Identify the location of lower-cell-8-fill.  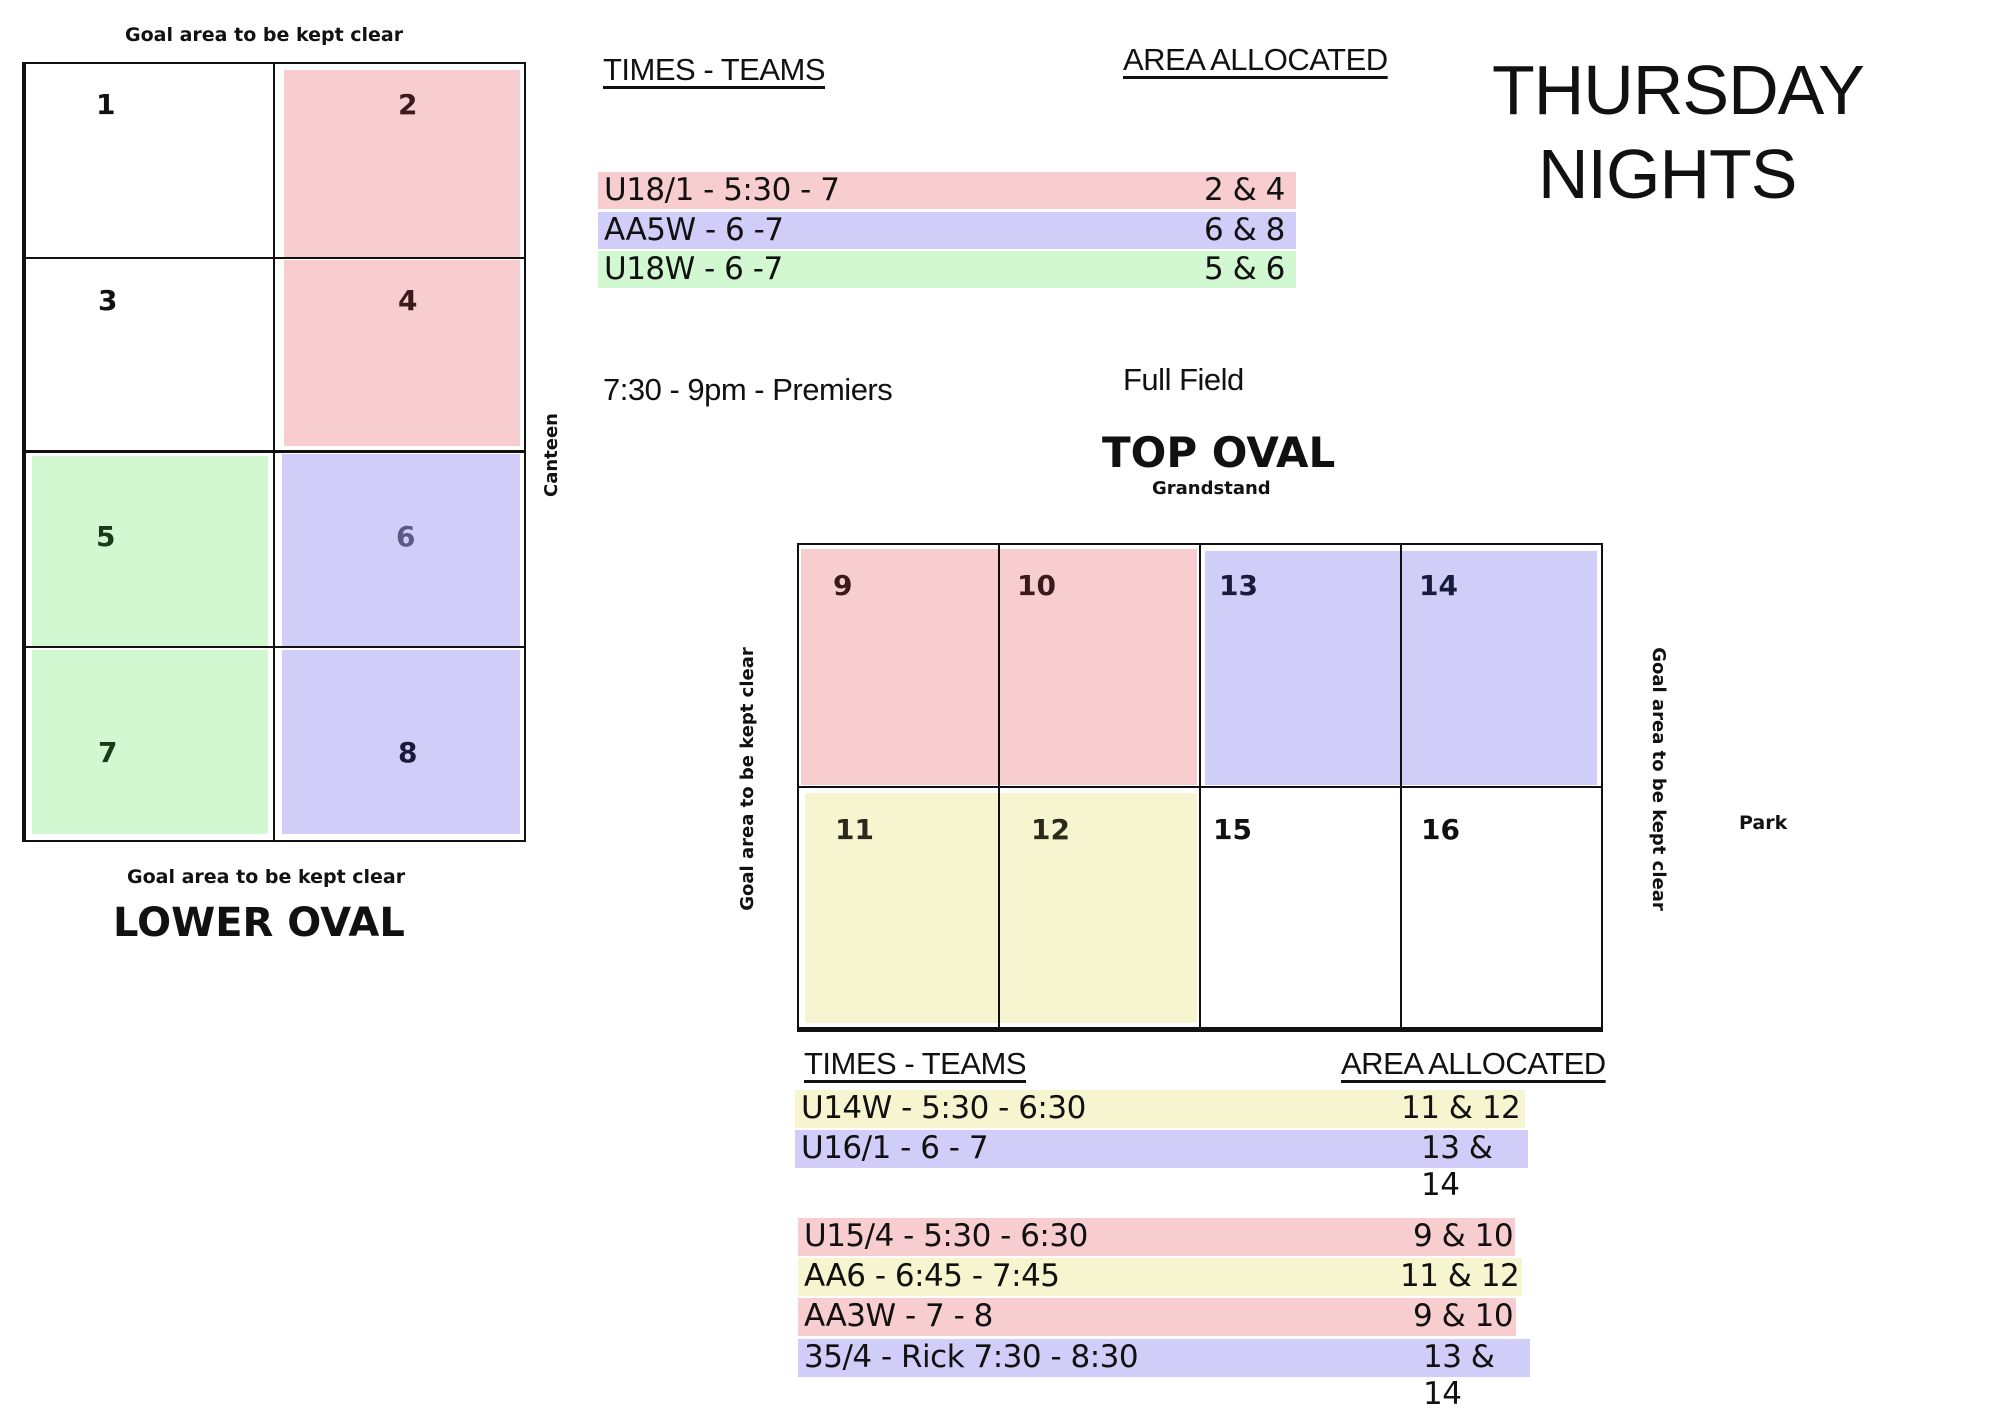
(401, 742).